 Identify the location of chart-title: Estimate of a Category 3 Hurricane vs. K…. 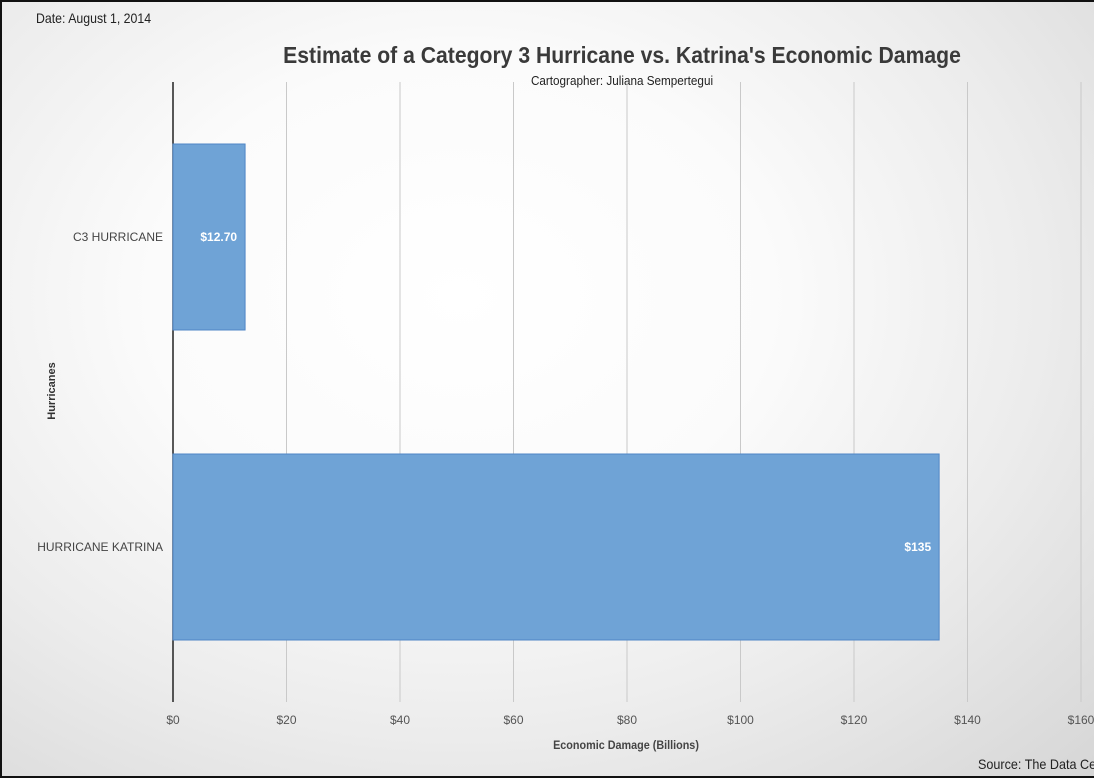
(622, 55).